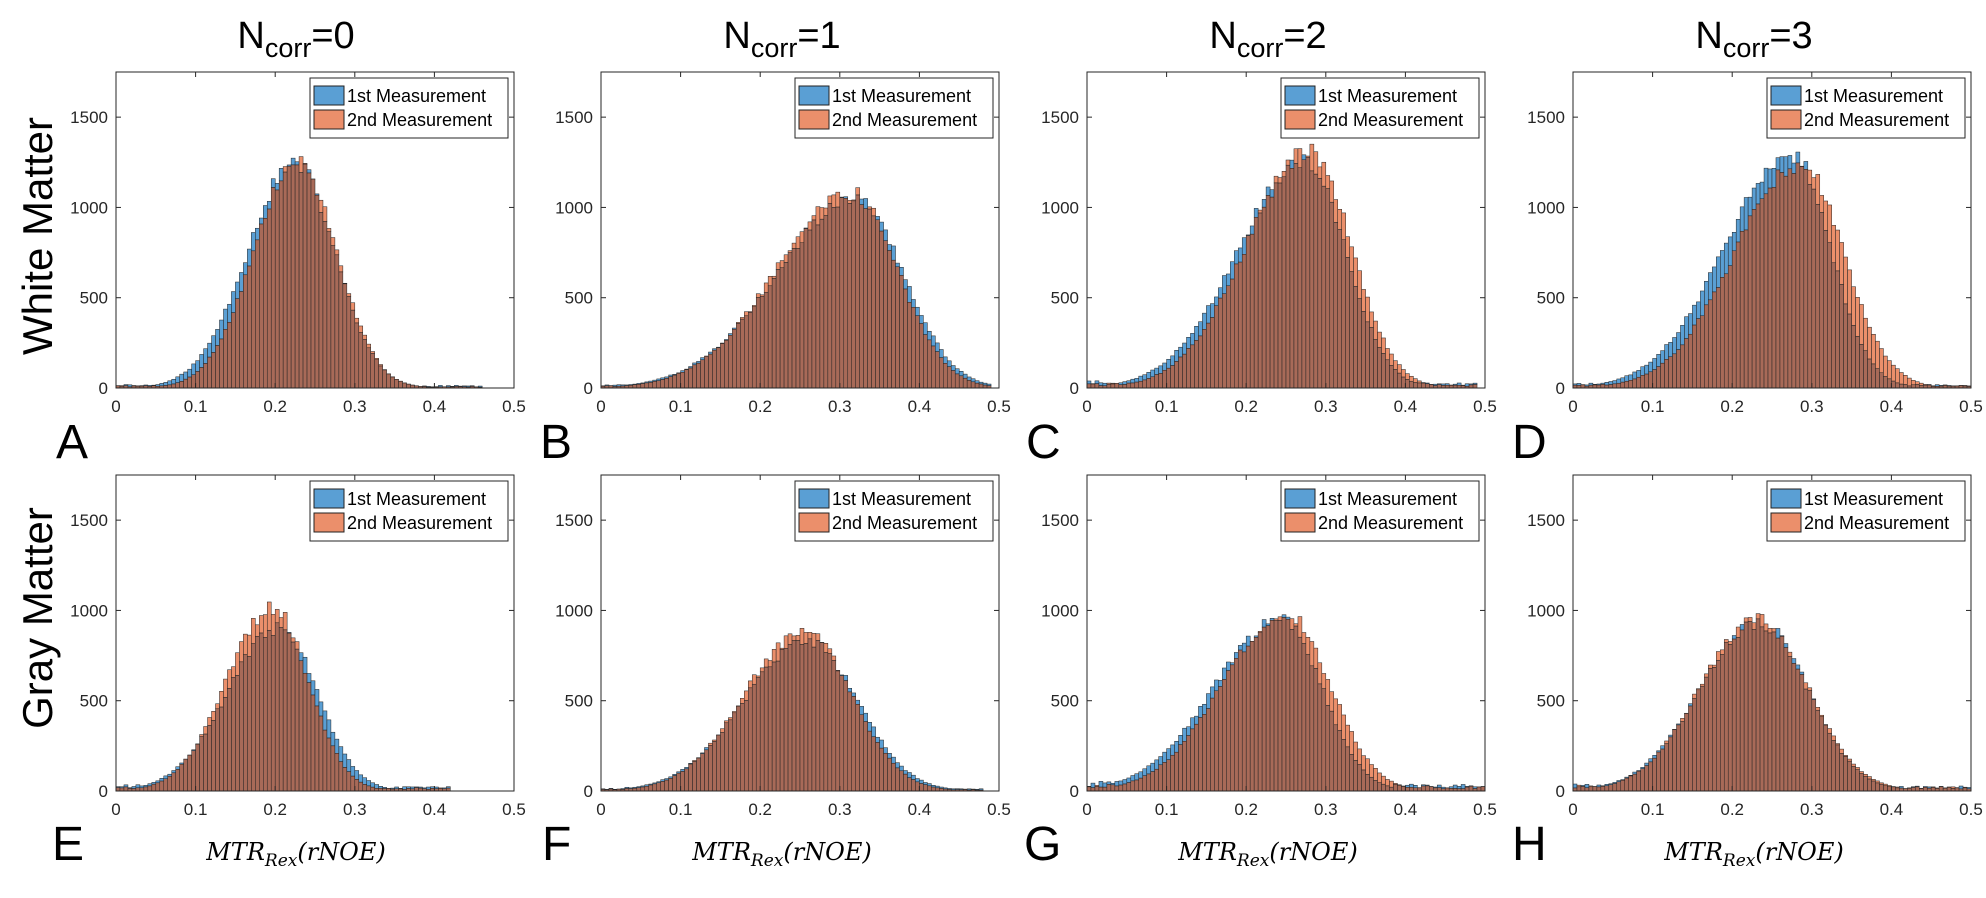  Describe the element at coordinates (283, 696) in the screenshot. I see `bars-group` at that location.